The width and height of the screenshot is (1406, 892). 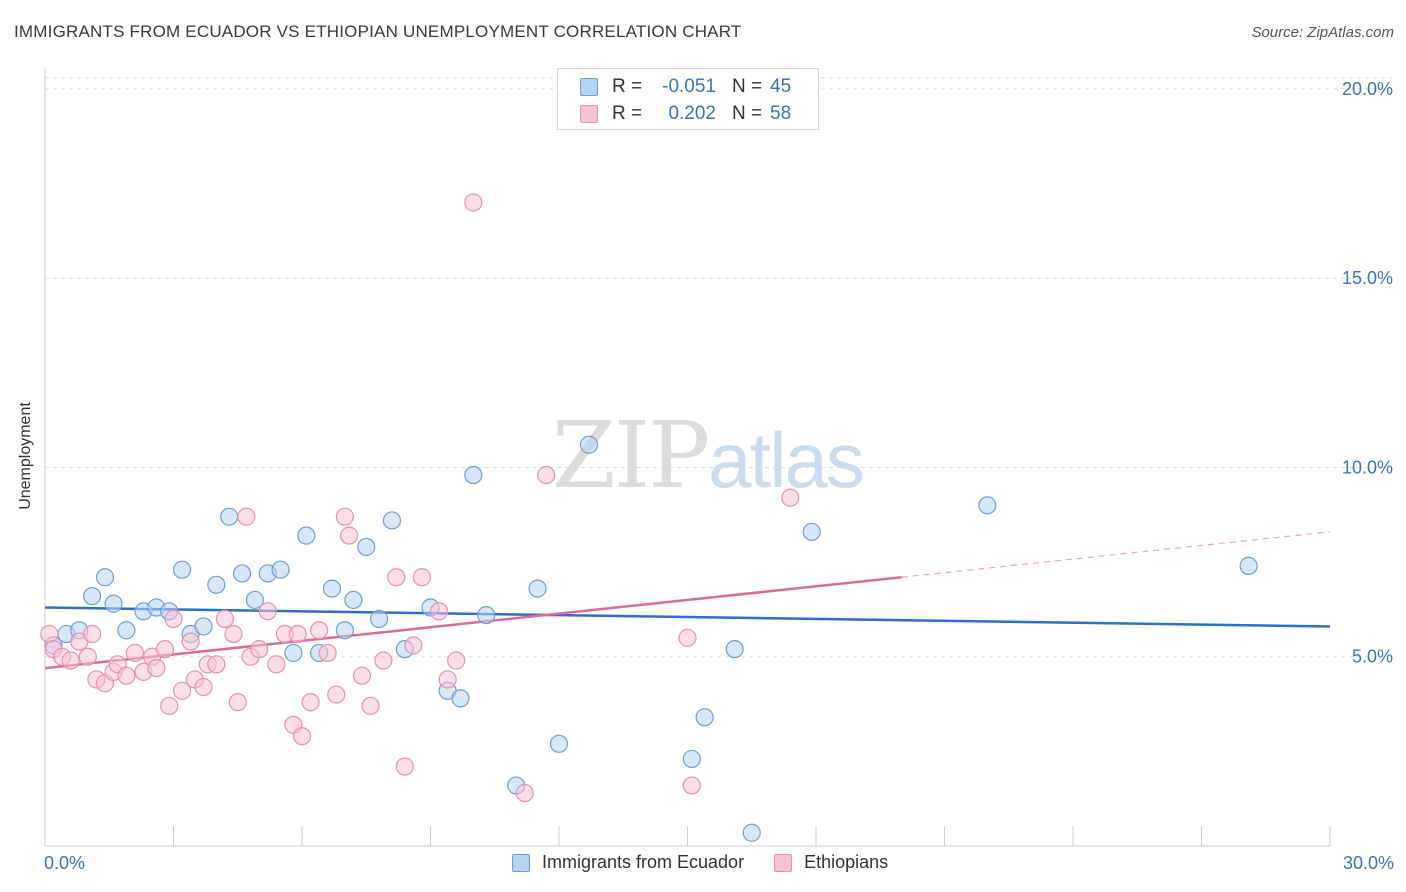 I want to click on trend-lines, so click(x=687, y=600).